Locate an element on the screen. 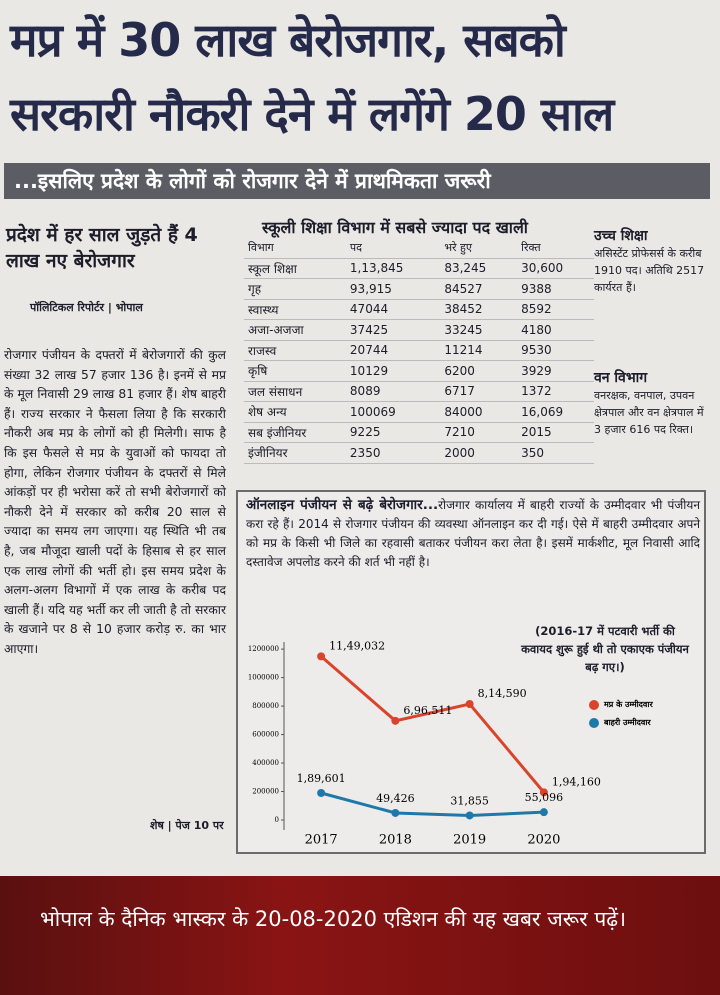 Image resolution: width=720 pixels, height=995 pixels. table-cell: स्वास्थ्य is located at coordinates (295, 309).